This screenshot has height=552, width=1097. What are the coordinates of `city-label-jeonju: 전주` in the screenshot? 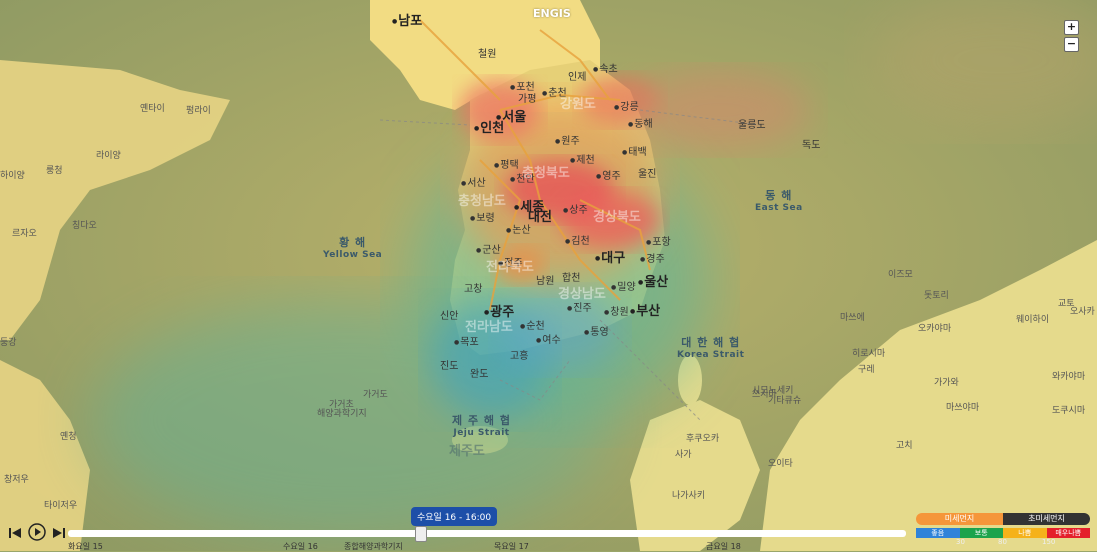 It's located at (510, 261).